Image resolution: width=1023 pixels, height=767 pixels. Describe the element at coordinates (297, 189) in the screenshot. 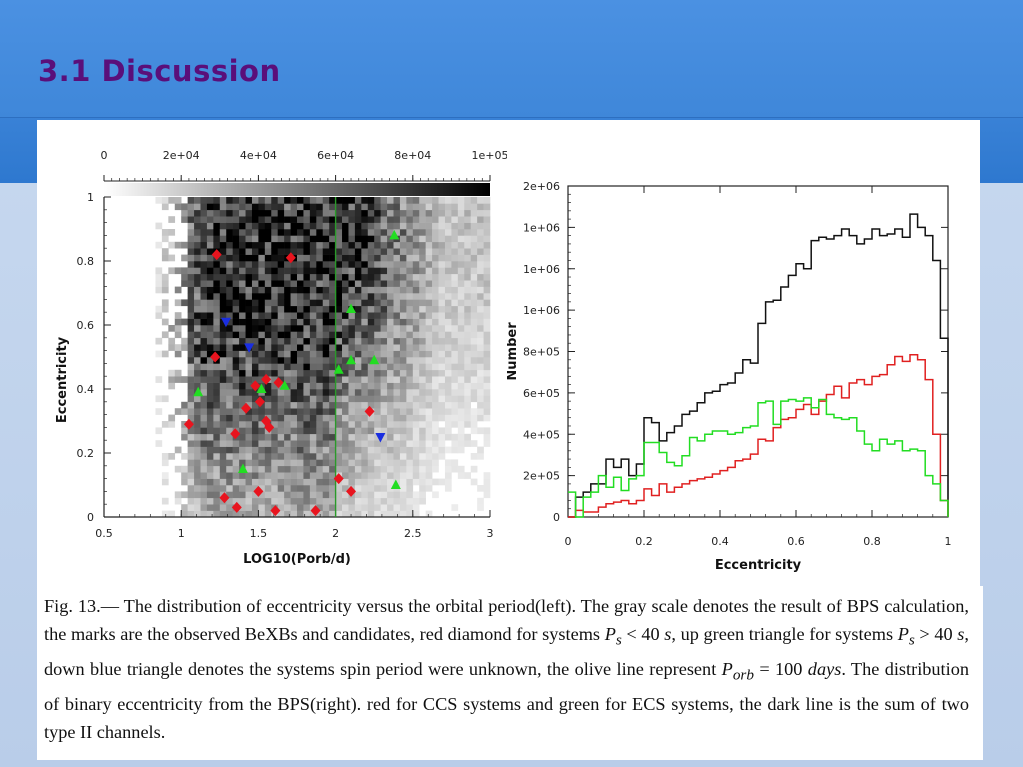

I see `colorbar-gradient` at that location.